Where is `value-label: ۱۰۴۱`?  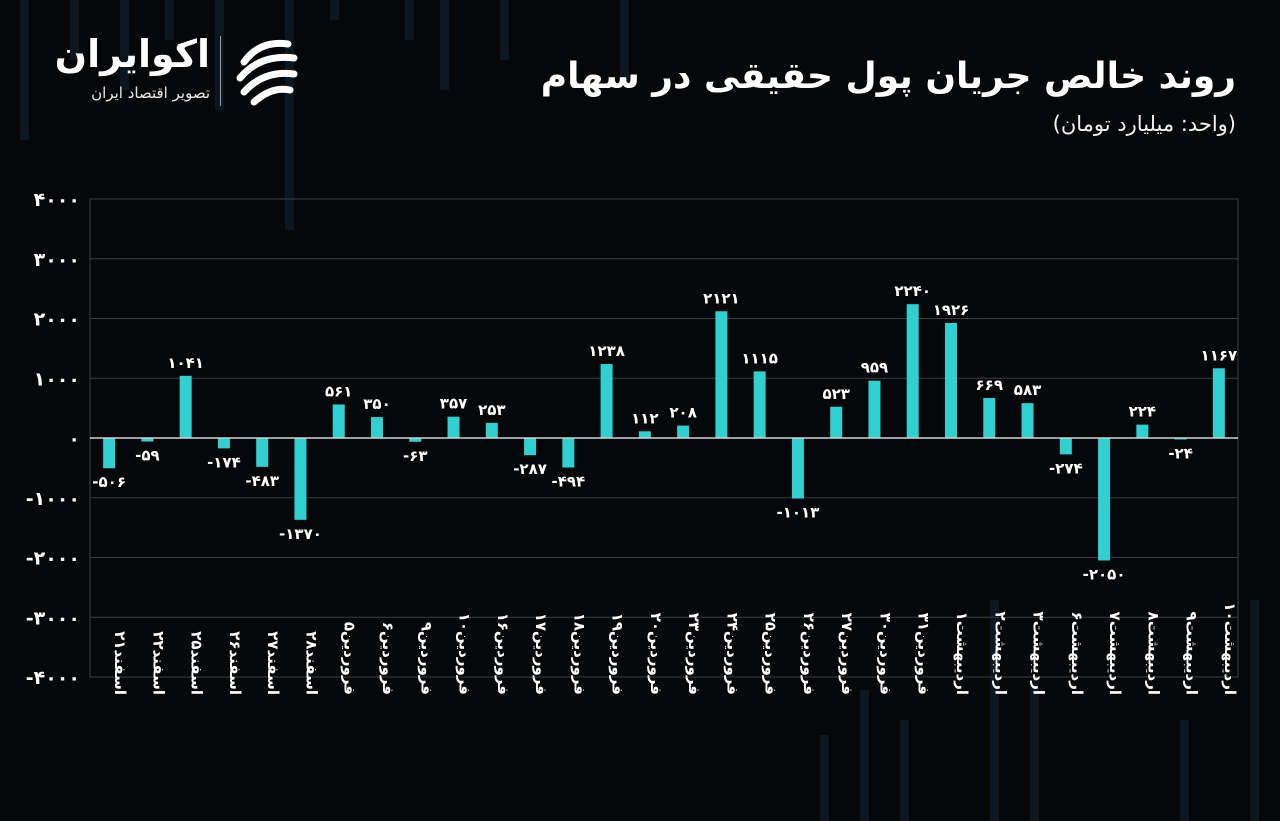
value-label: ۱۰۴۱ is located at coordinates (185, 363).